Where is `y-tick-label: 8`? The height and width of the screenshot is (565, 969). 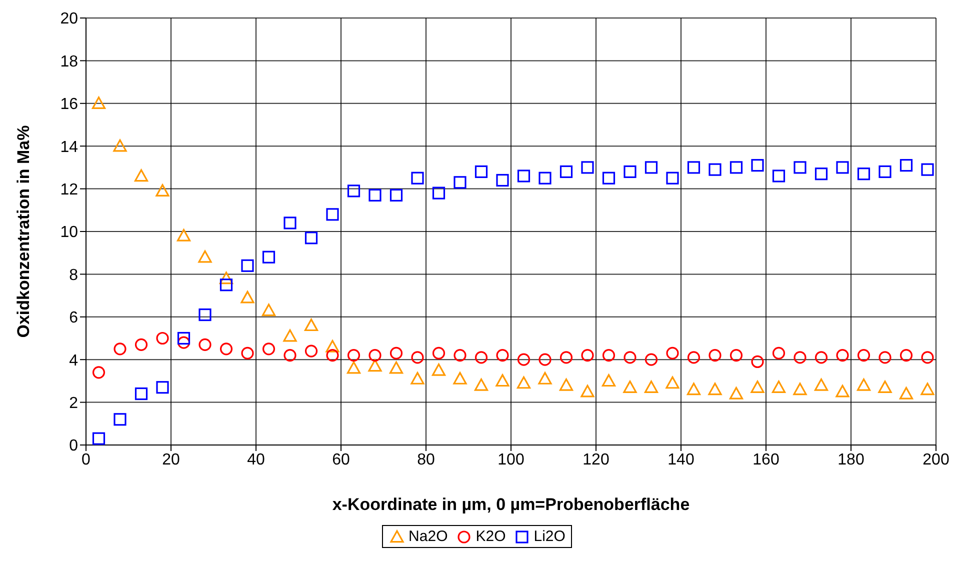
y-tick-label: 8 is located at coordinates (73, 275).